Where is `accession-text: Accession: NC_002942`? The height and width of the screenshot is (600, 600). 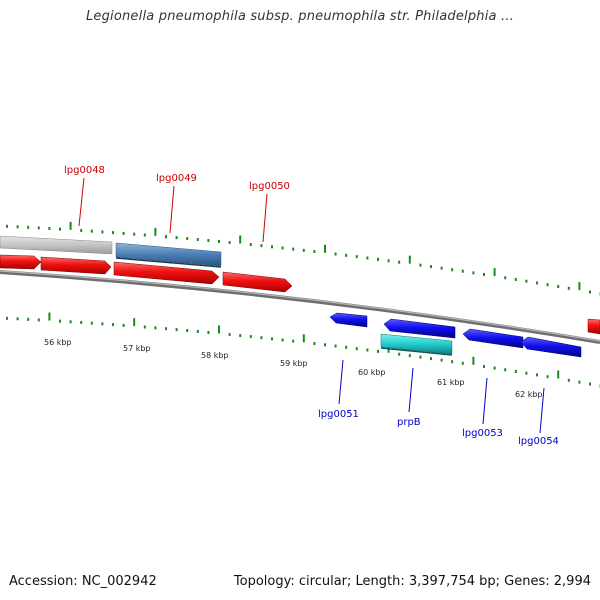
accession-text: Accession: NC_002942 is located at coordinates (83, 581).